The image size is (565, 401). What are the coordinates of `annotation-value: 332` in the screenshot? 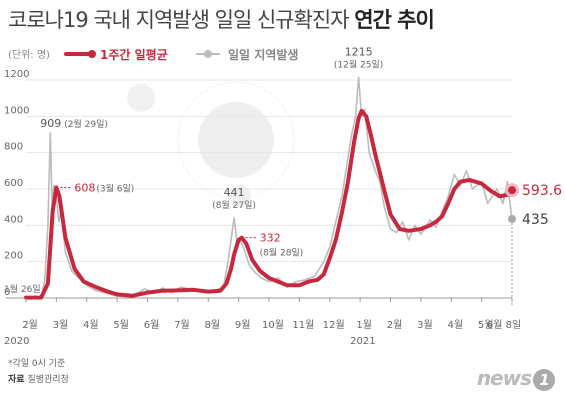 It's located at (270, 238).